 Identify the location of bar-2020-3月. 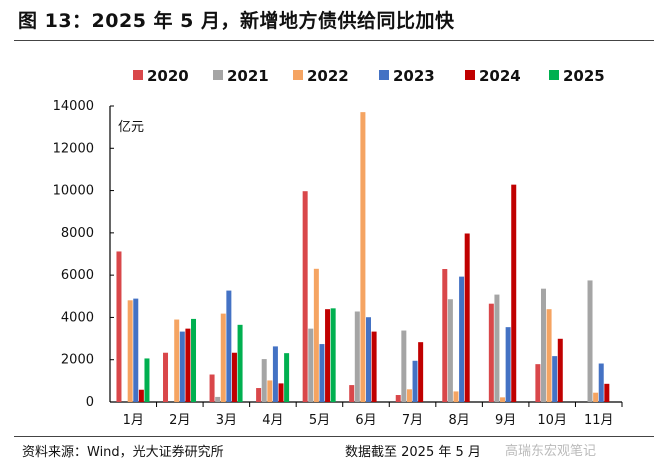
(212, 388).